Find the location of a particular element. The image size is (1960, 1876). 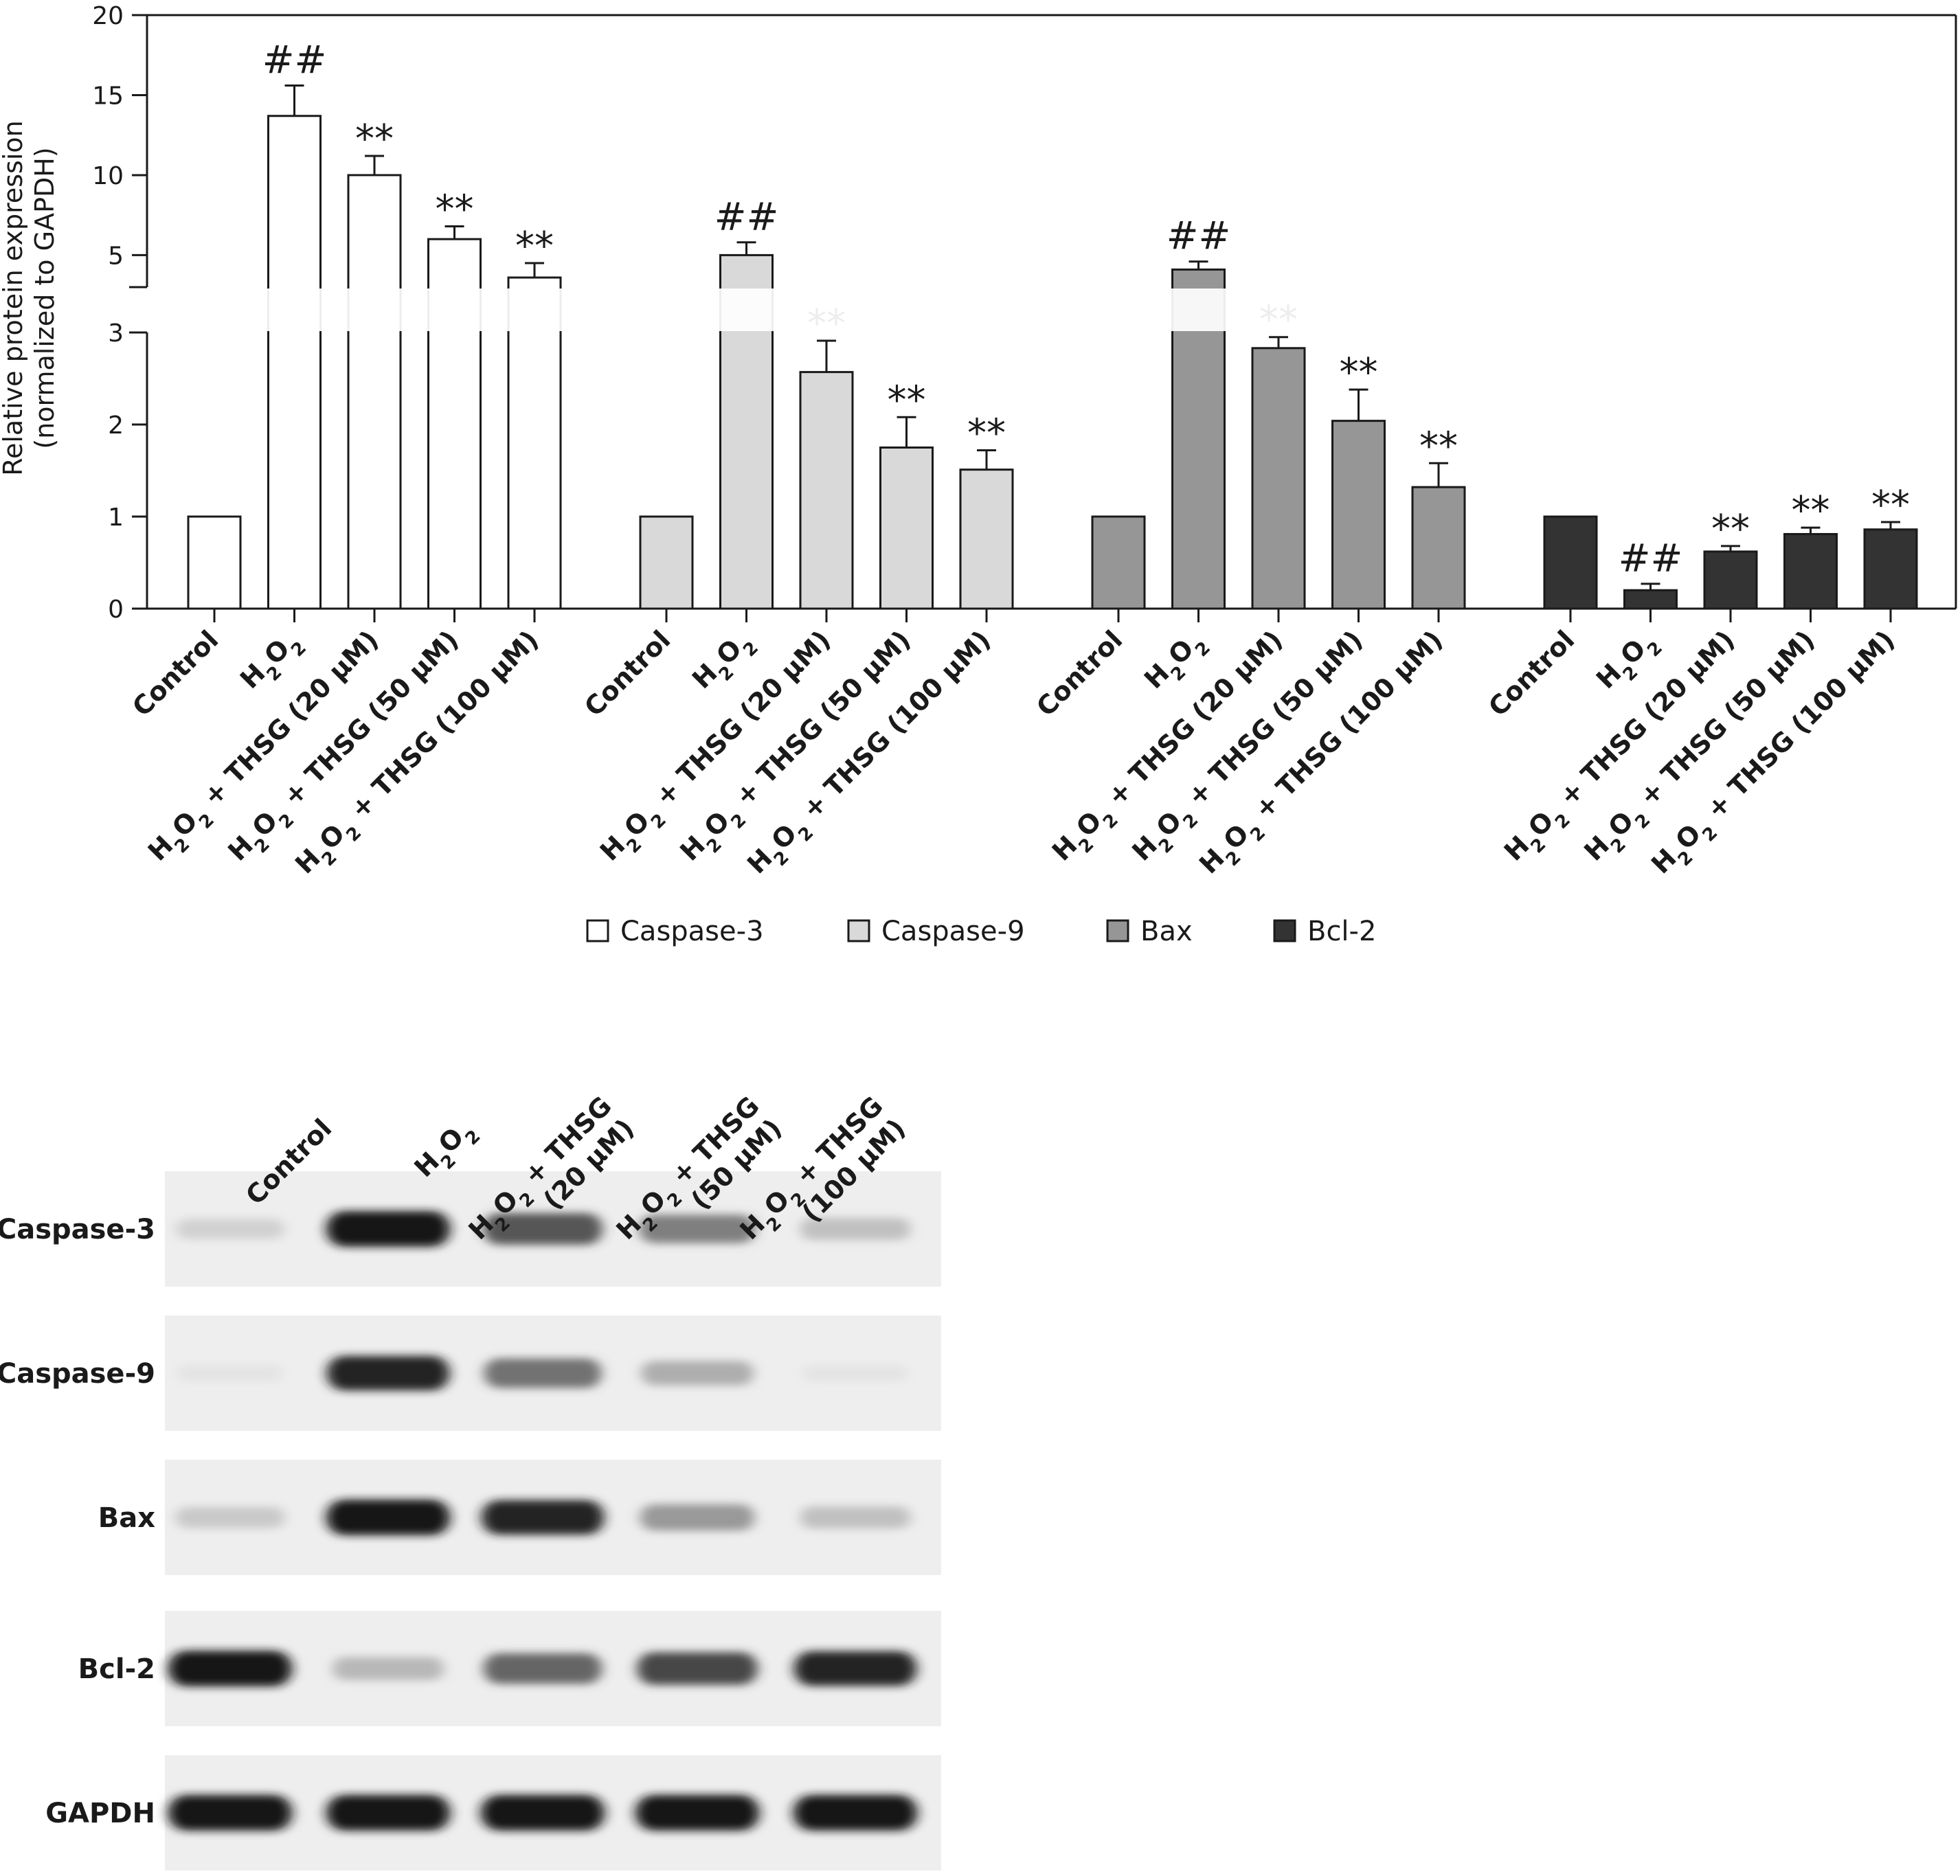

legend-label: Bcl-2 is located at coordinates (1341, 931).